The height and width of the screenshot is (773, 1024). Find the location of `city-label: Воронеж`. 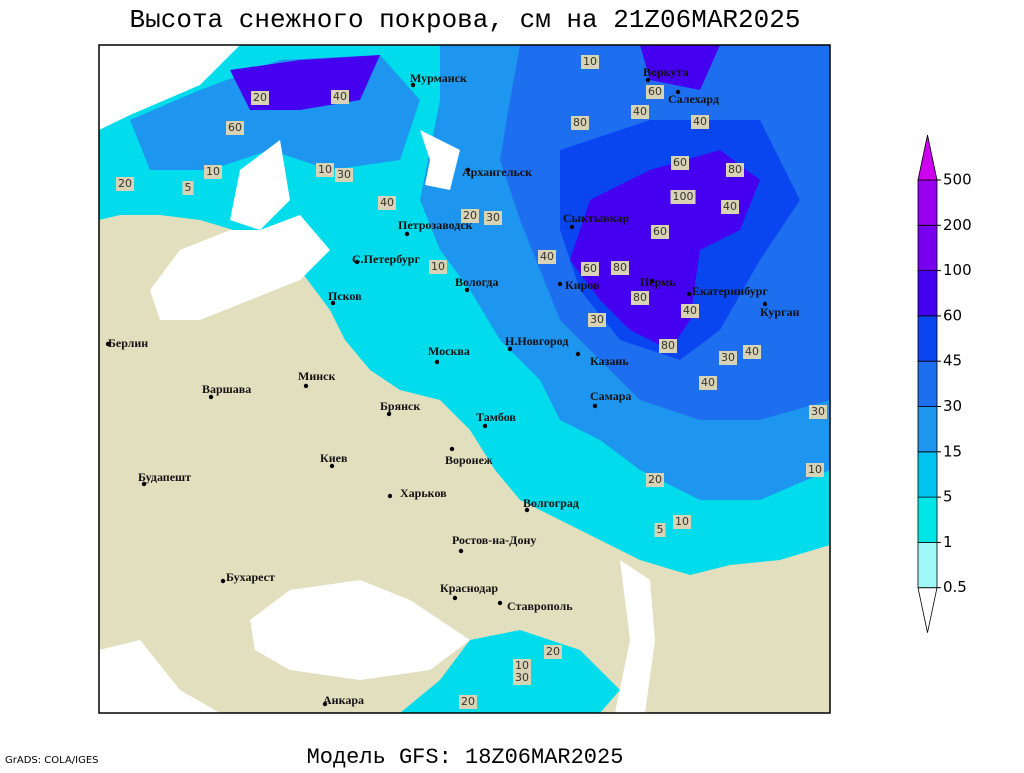

city-label: Воронеж is located at coordinates (469, 460).